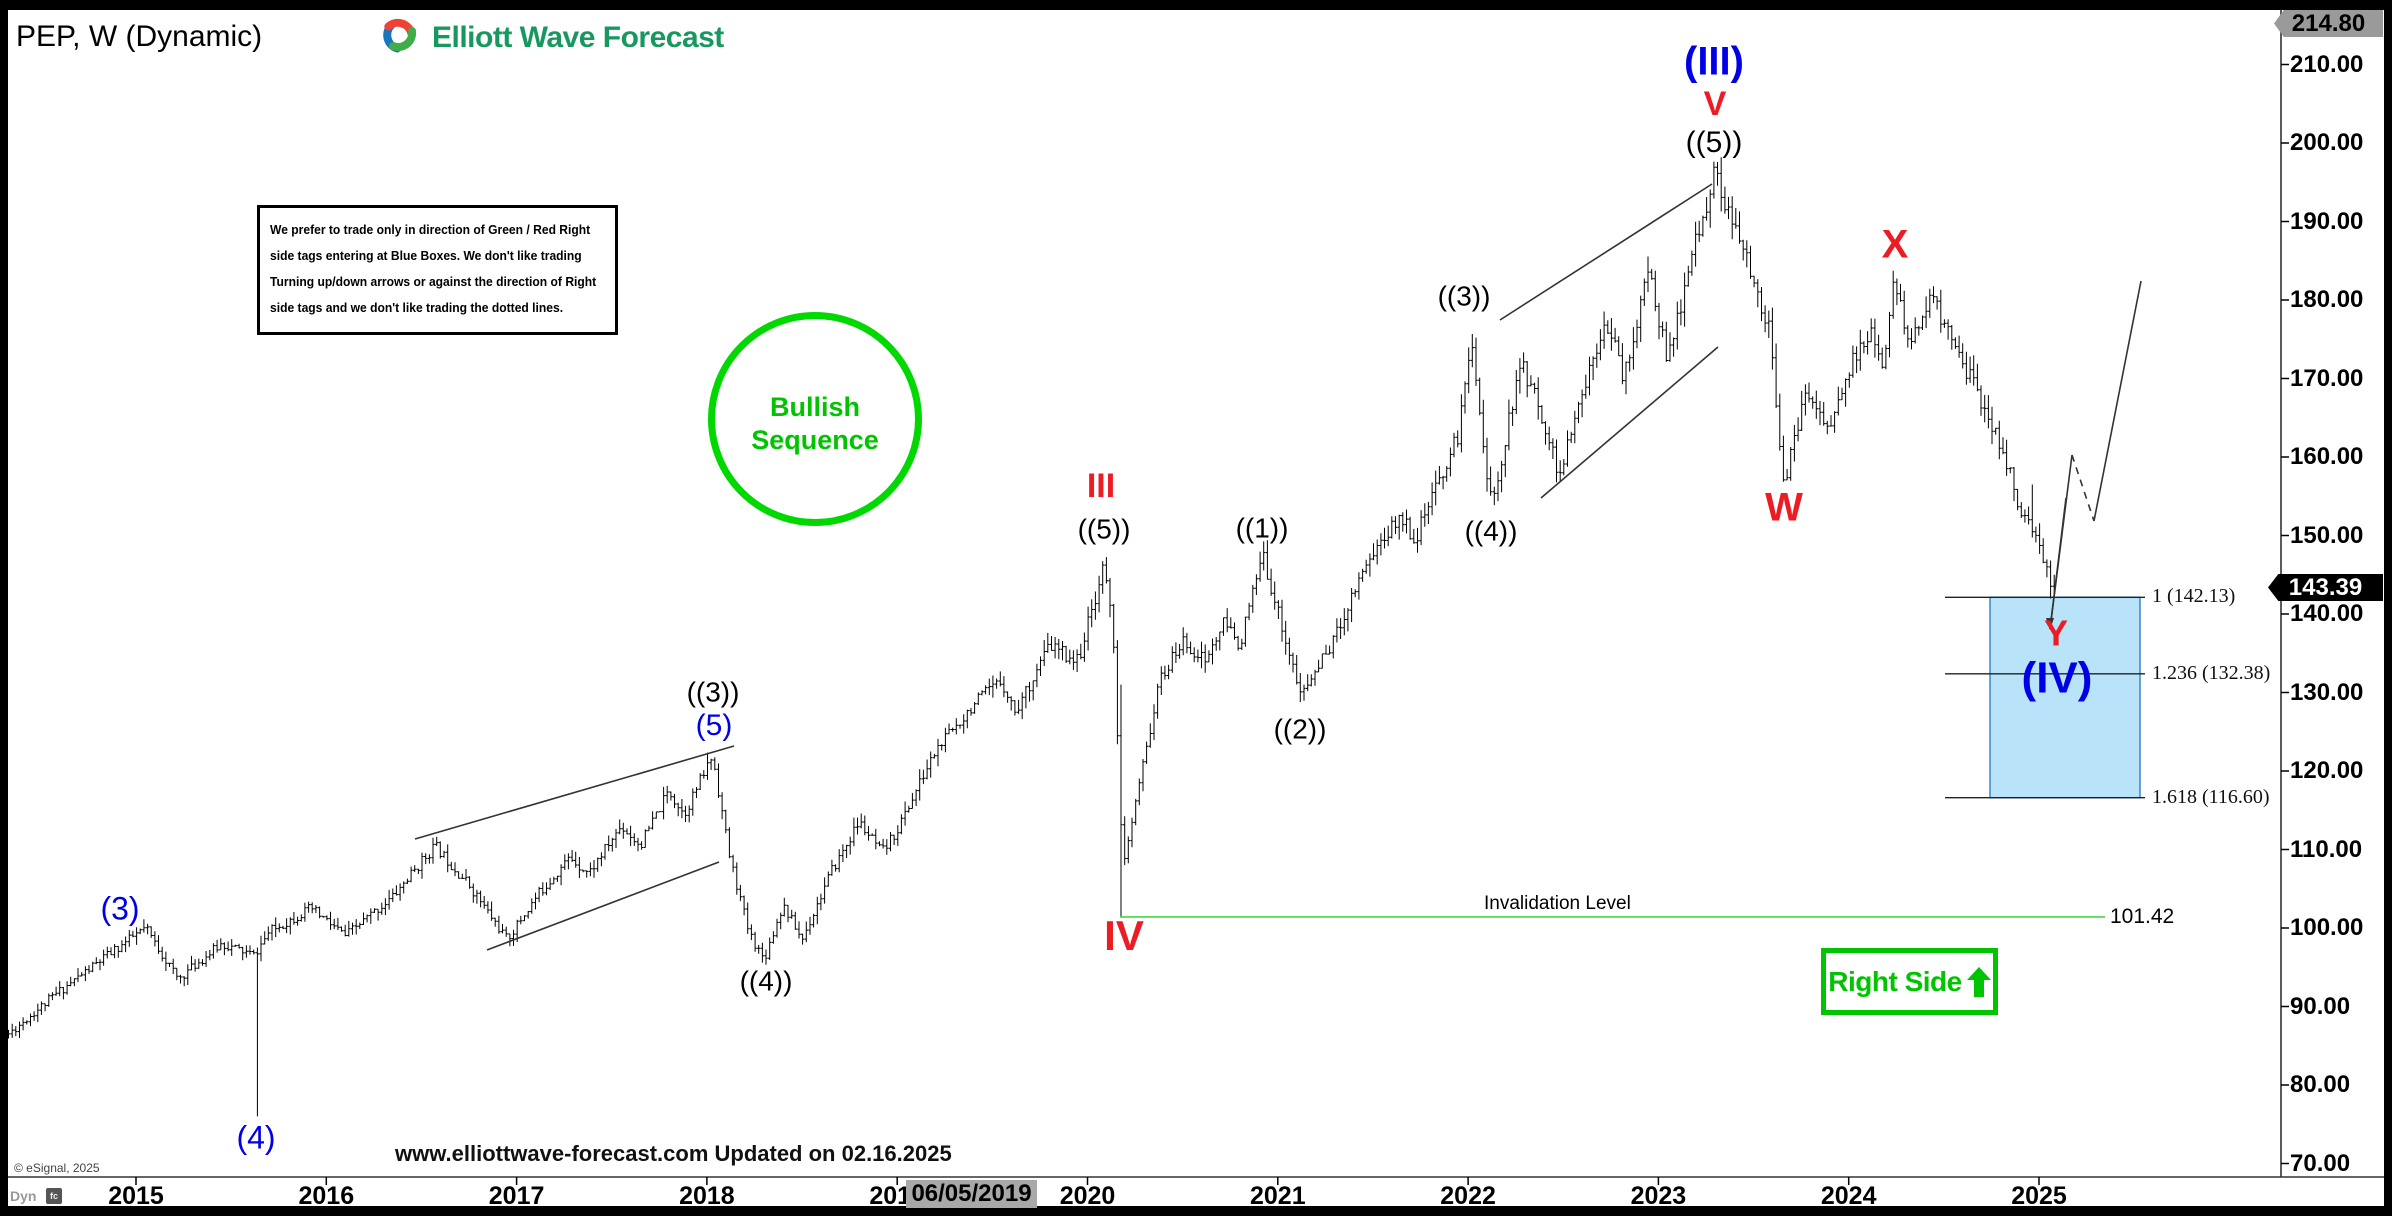  Describe the element at coordinates (814, 407) in the screenshot. I see `bullish-word: Bullish` at that location.